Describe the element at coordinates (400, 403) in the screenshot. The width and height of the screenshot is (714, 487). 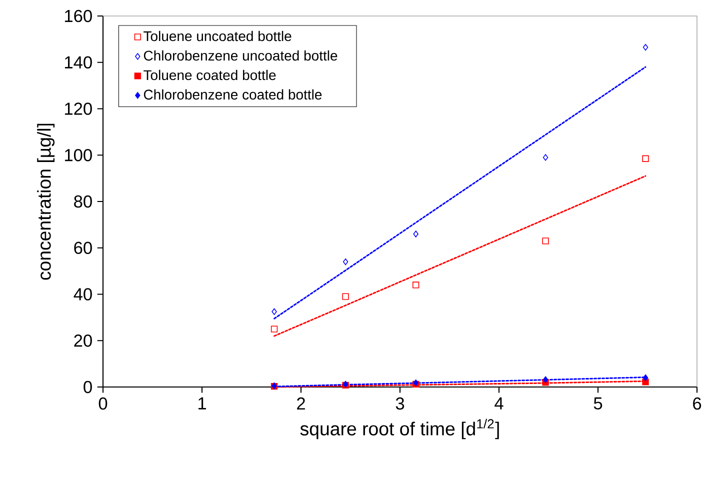
I see `x-tick-label: 3` at that location.